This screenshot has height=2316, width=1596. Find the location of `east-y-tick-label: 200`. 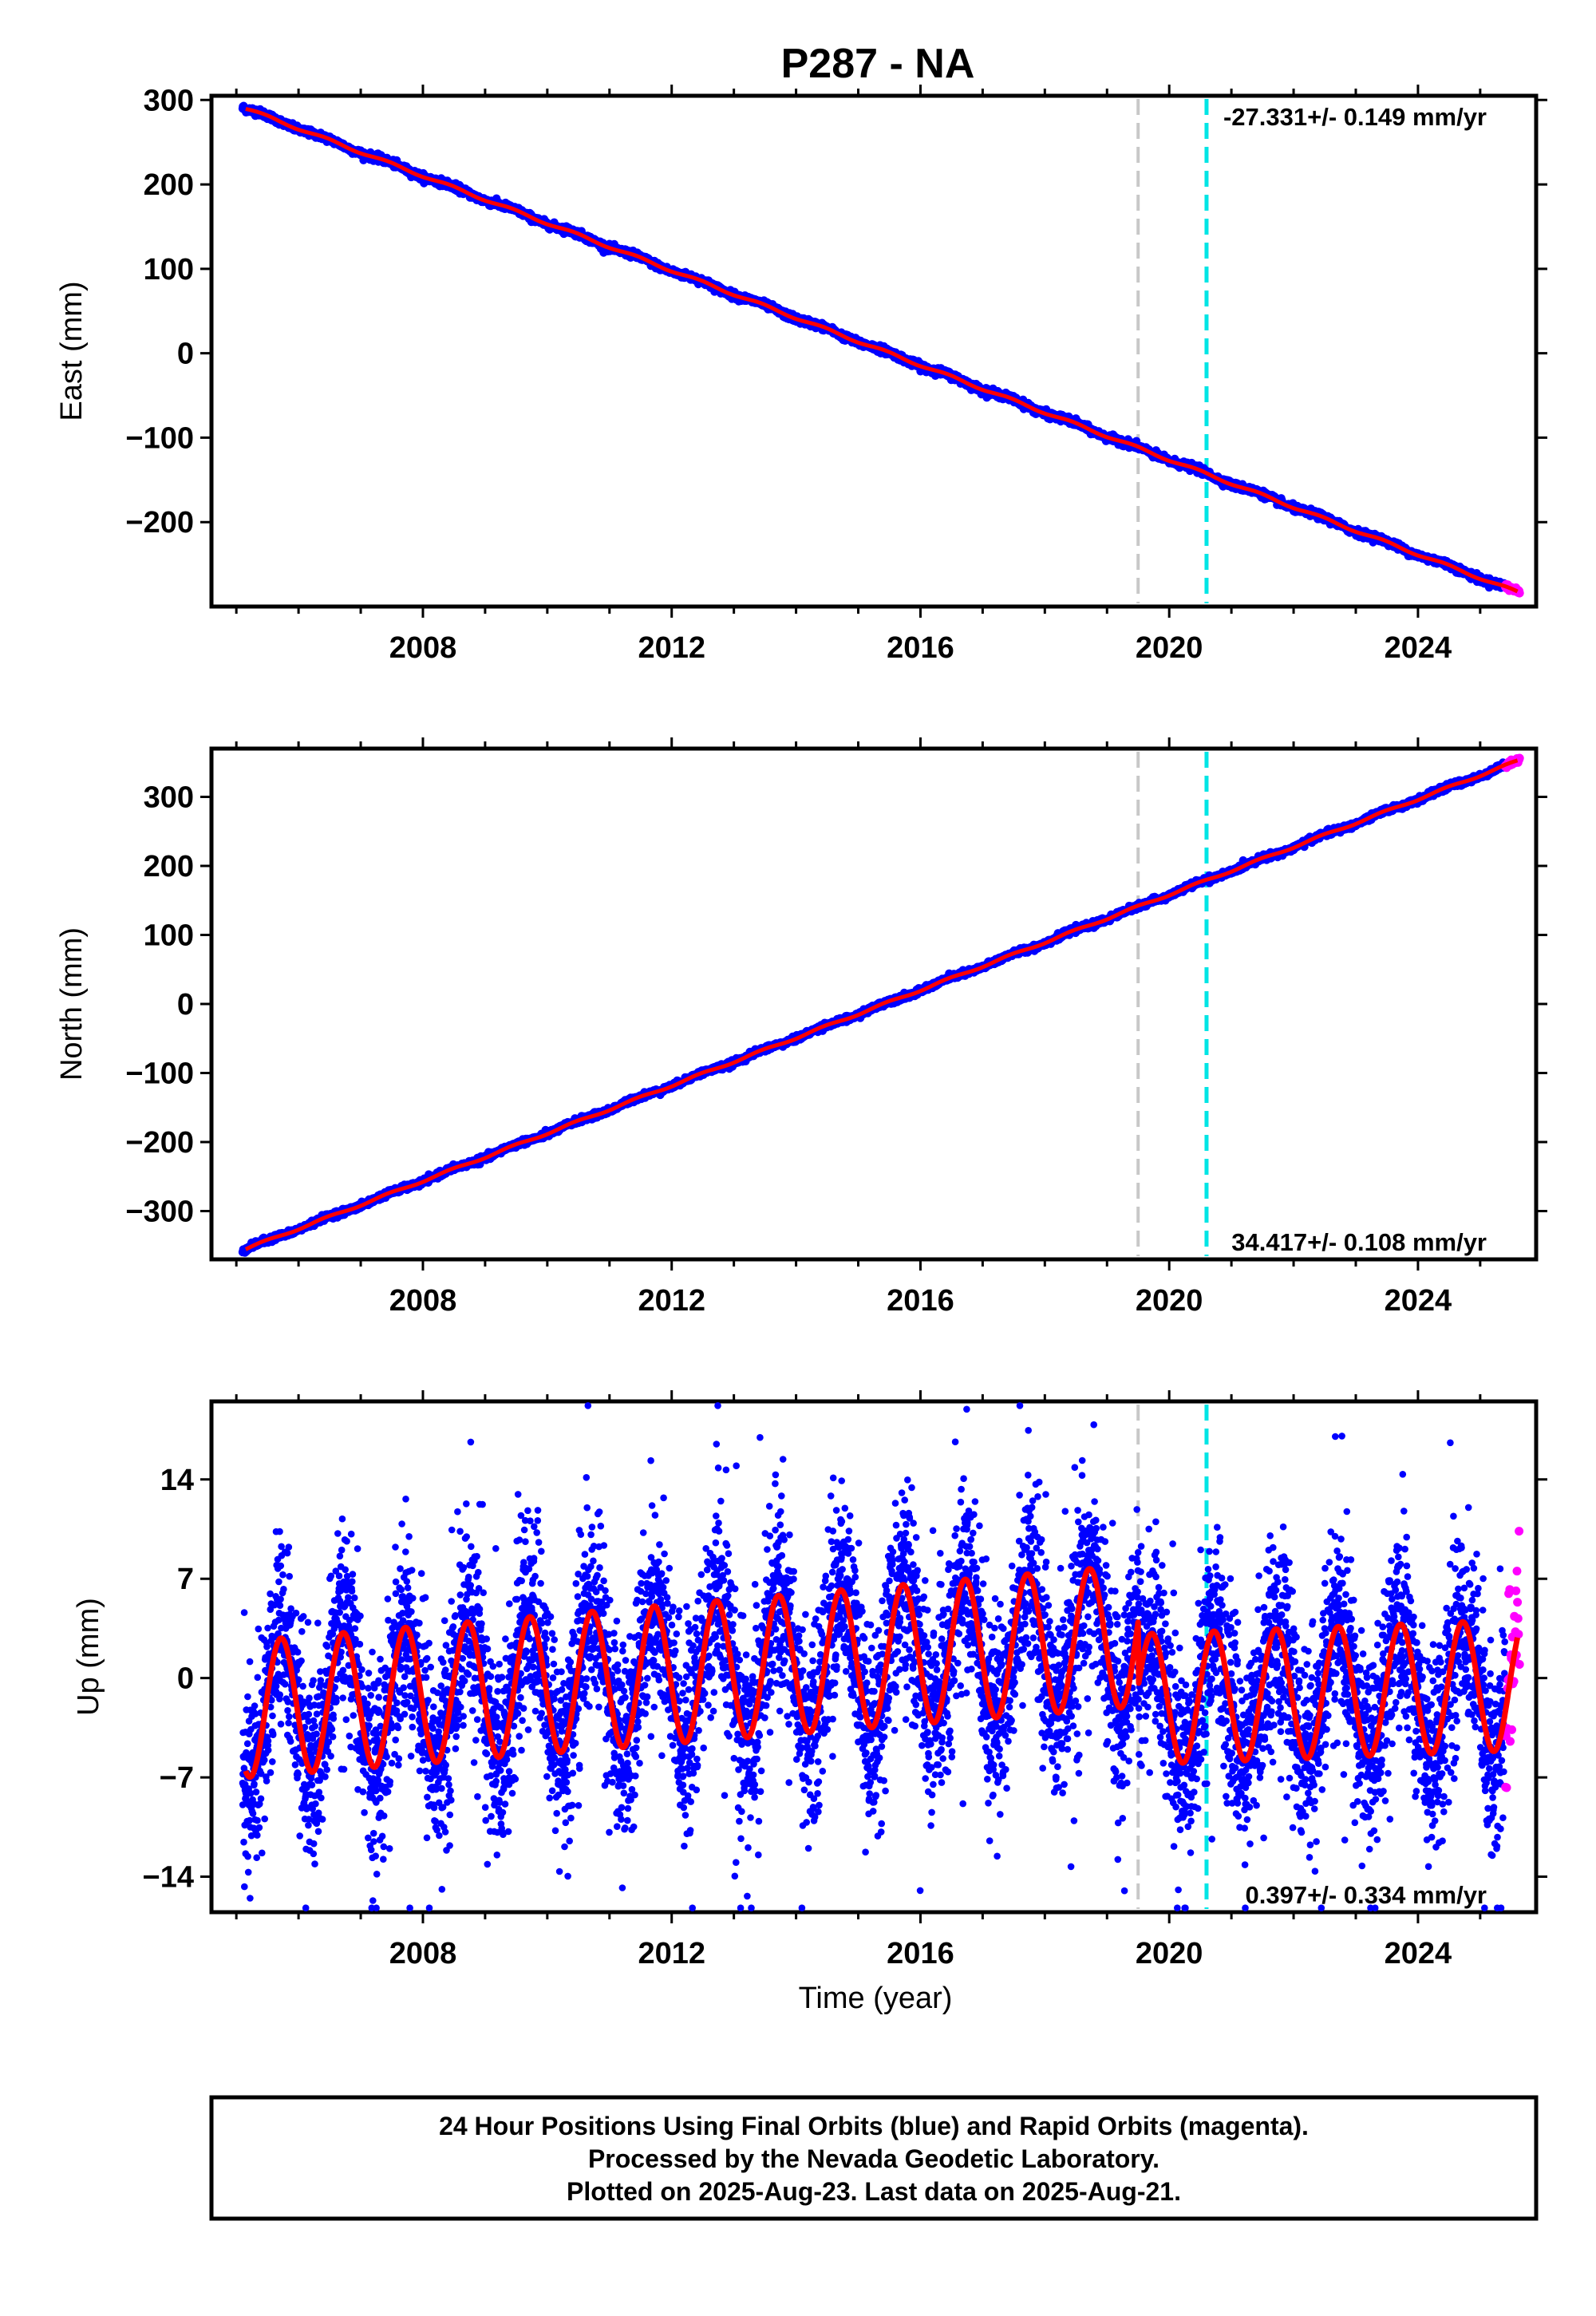

east-y-tick-label: 200 is located at coordinates (169, 185).